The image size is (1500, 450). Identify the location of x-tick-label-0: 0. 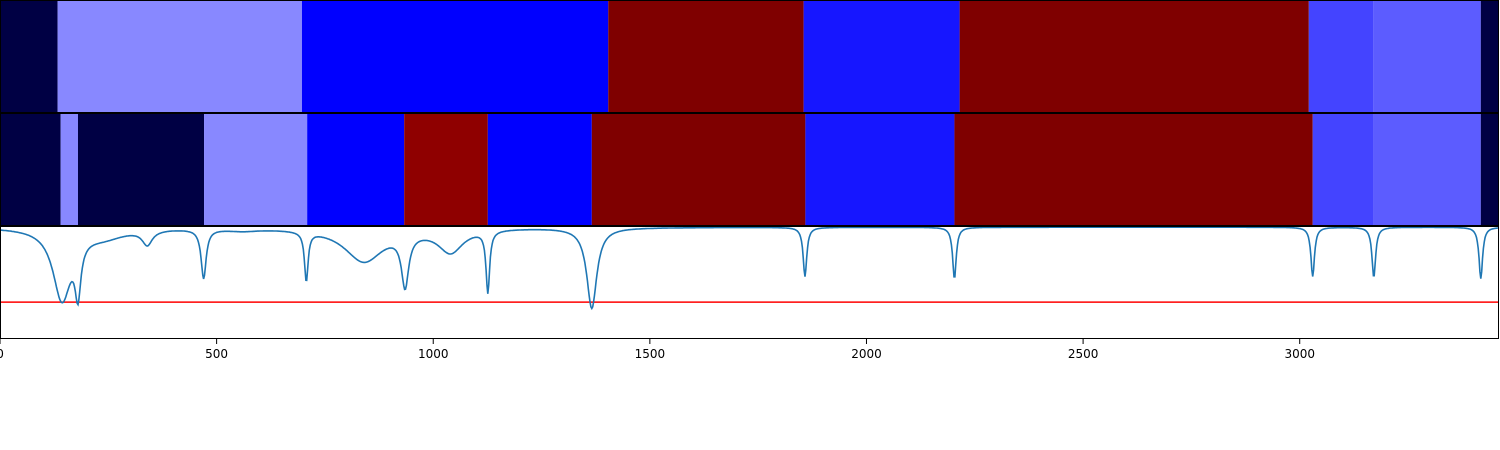
(2, 354).